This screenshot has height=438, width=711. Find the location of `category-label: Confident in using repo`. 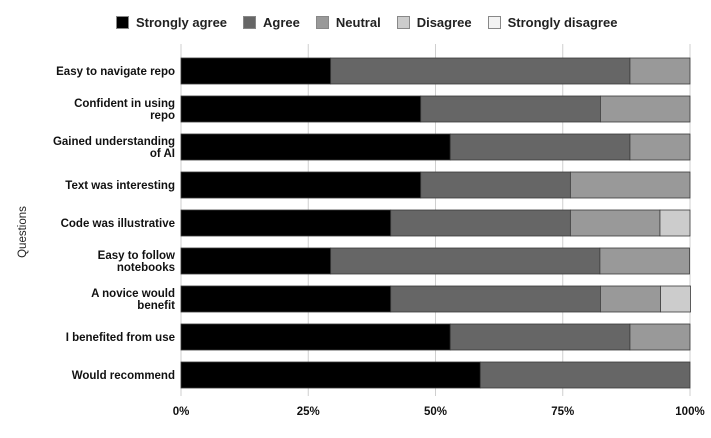

category-label: Confident in using repo is located at coordinates (124, 110).